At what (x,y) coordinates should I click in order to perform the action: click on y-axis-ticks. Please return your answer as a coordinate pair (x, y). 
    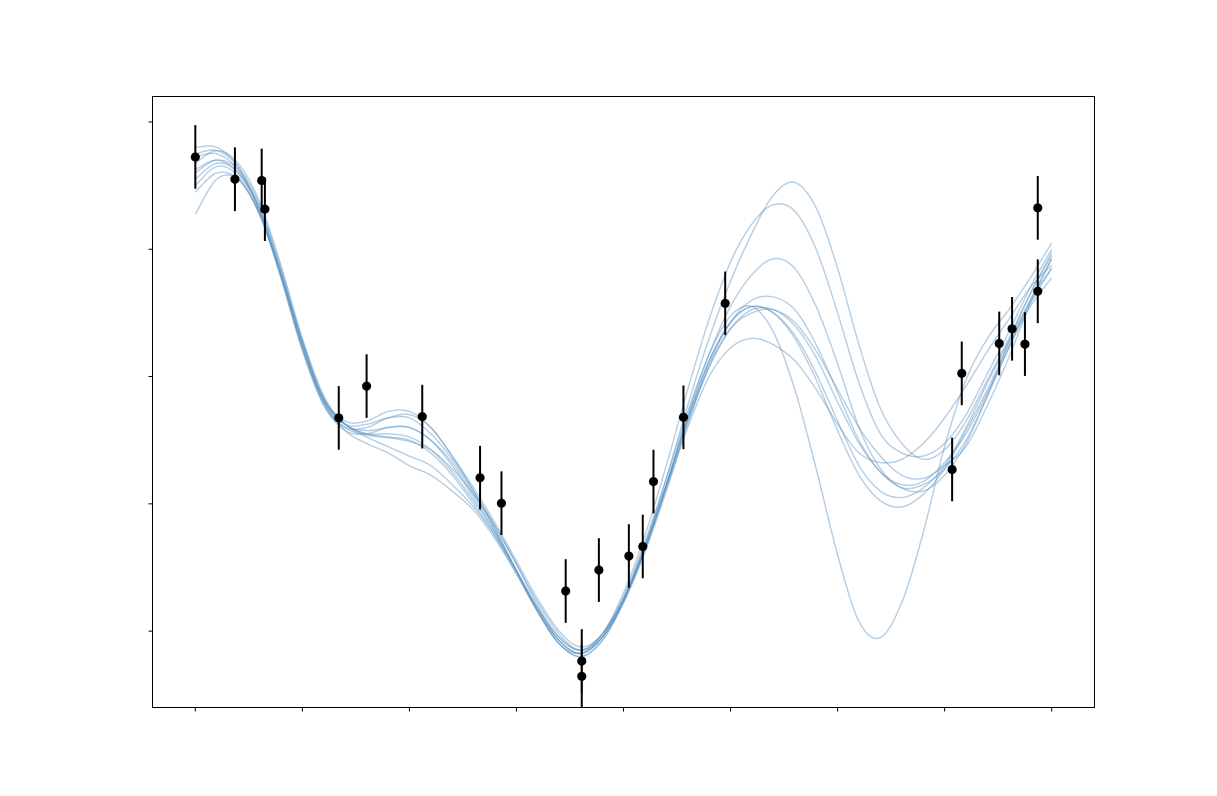
    Looking at the image, I should click on (150, 376).